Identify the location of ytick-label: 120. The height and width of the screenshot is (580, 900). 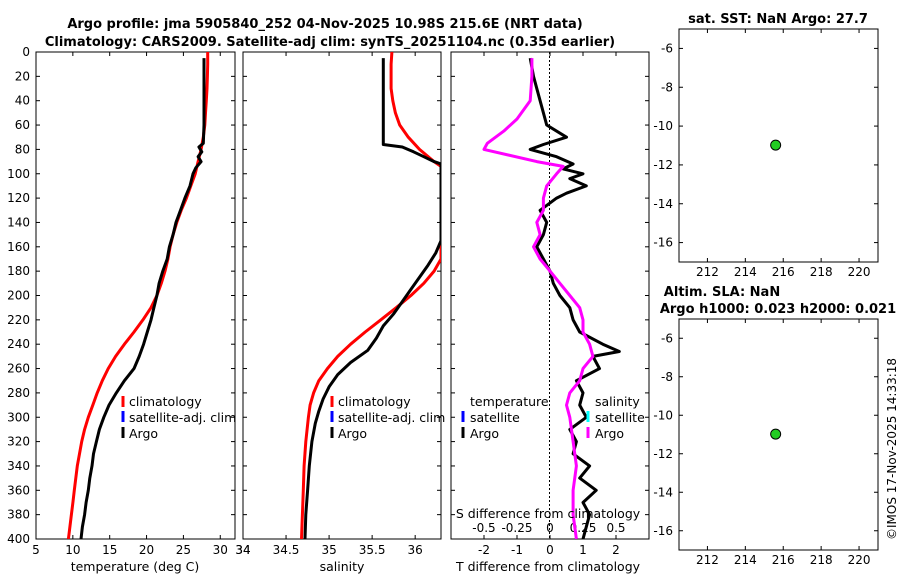
(18, 198).